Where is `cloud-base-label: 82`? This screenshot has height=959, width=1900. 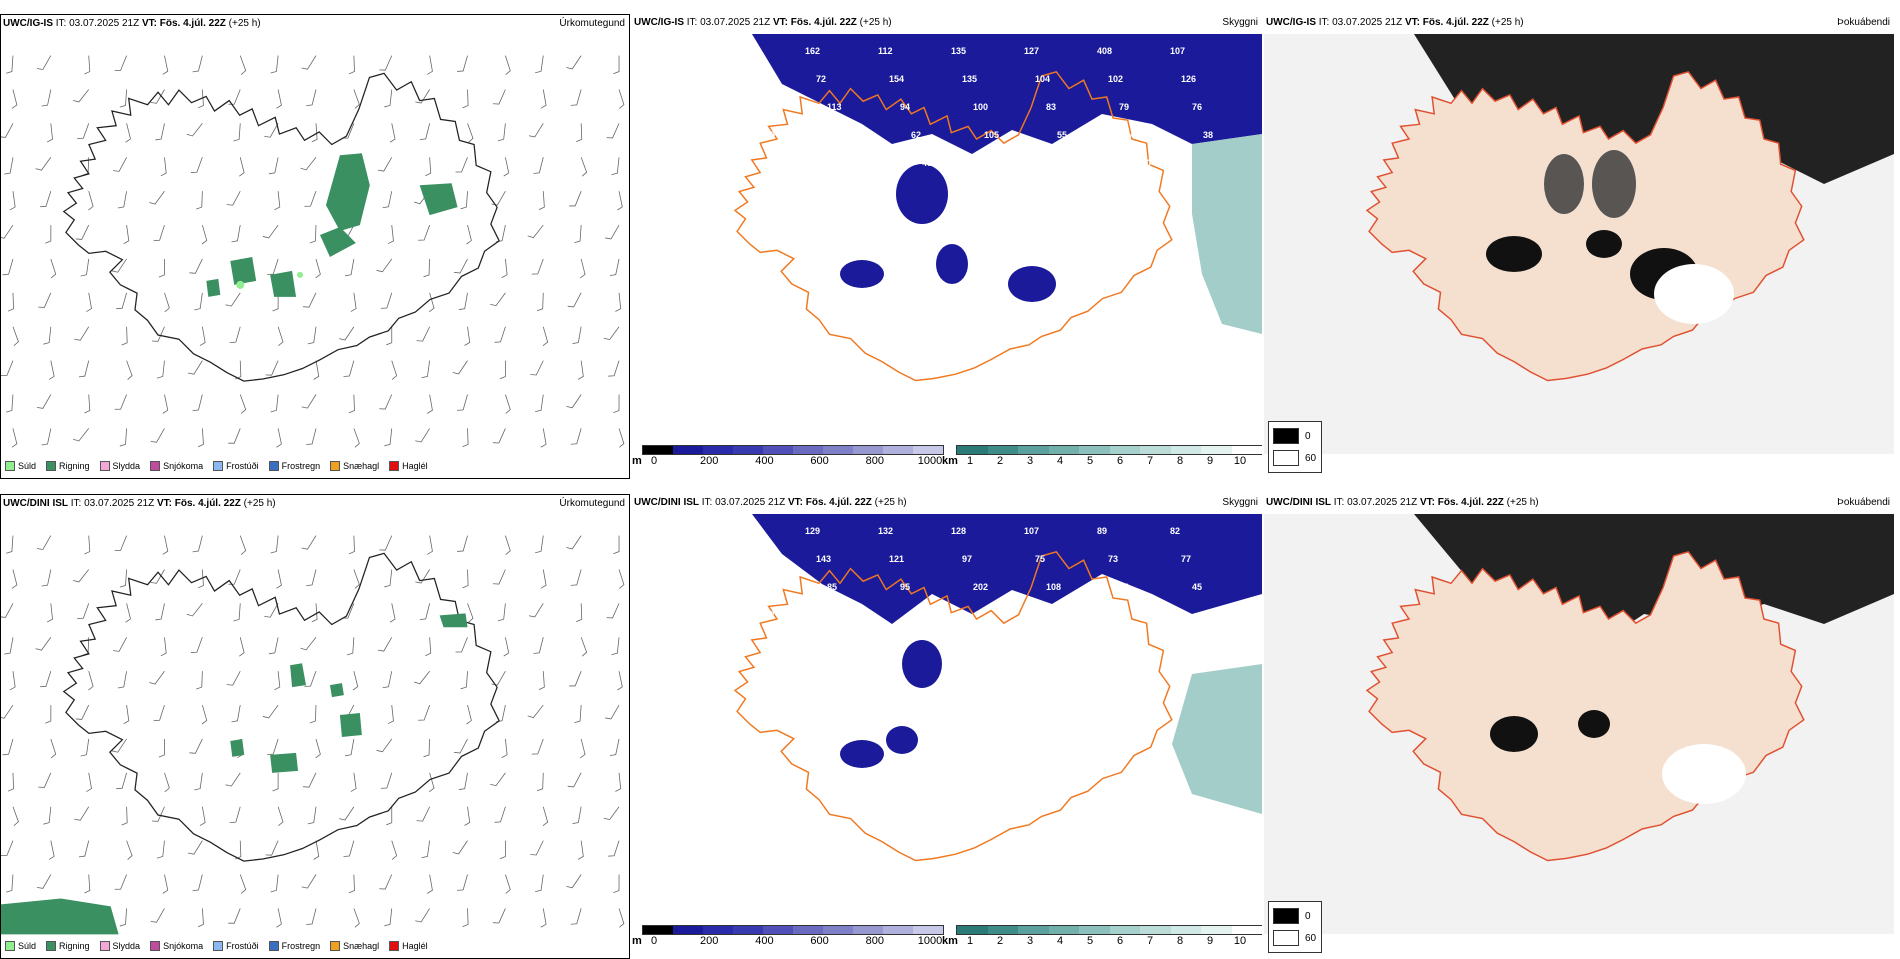
cloud-base-label: 82 is located at coordinates (1175, 531).